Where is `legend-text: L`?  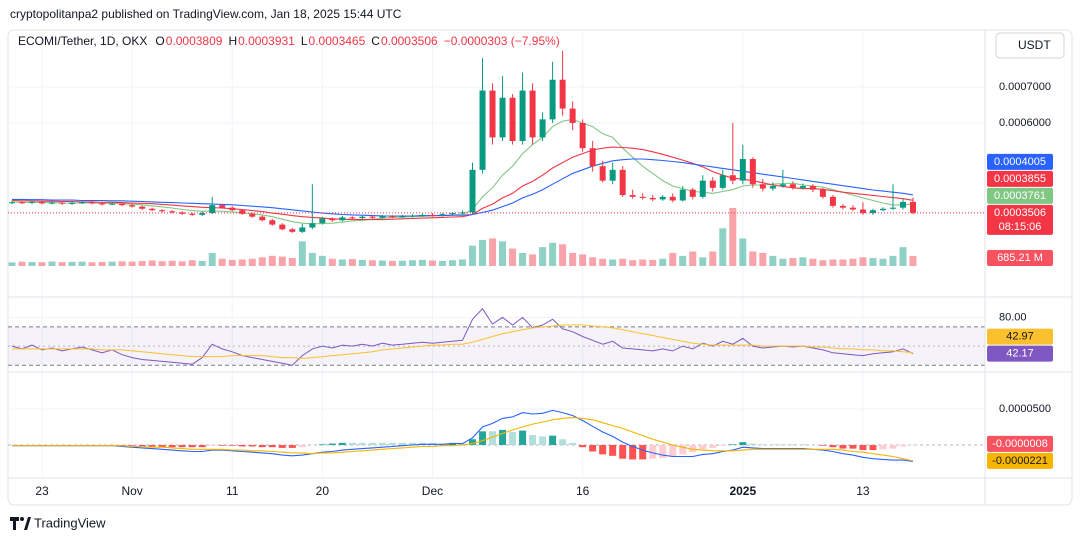 legend-text: L is located at coordinates (304, 41).